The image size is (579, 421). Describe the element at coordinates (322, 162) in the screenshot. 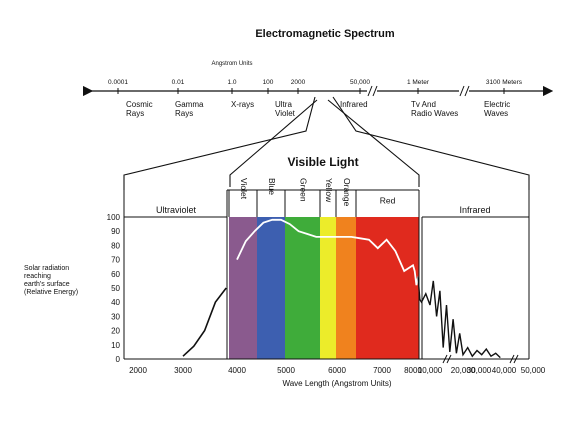

I see `visible-light-title: Visible Light` at that location.